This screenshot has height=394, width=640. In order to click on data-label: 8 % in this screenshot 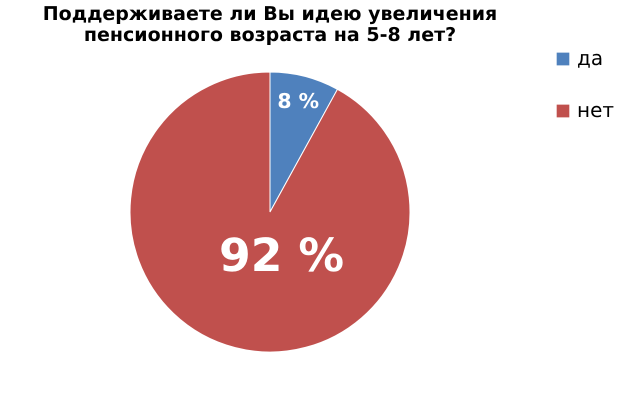, I will do `click(298, 100)`.